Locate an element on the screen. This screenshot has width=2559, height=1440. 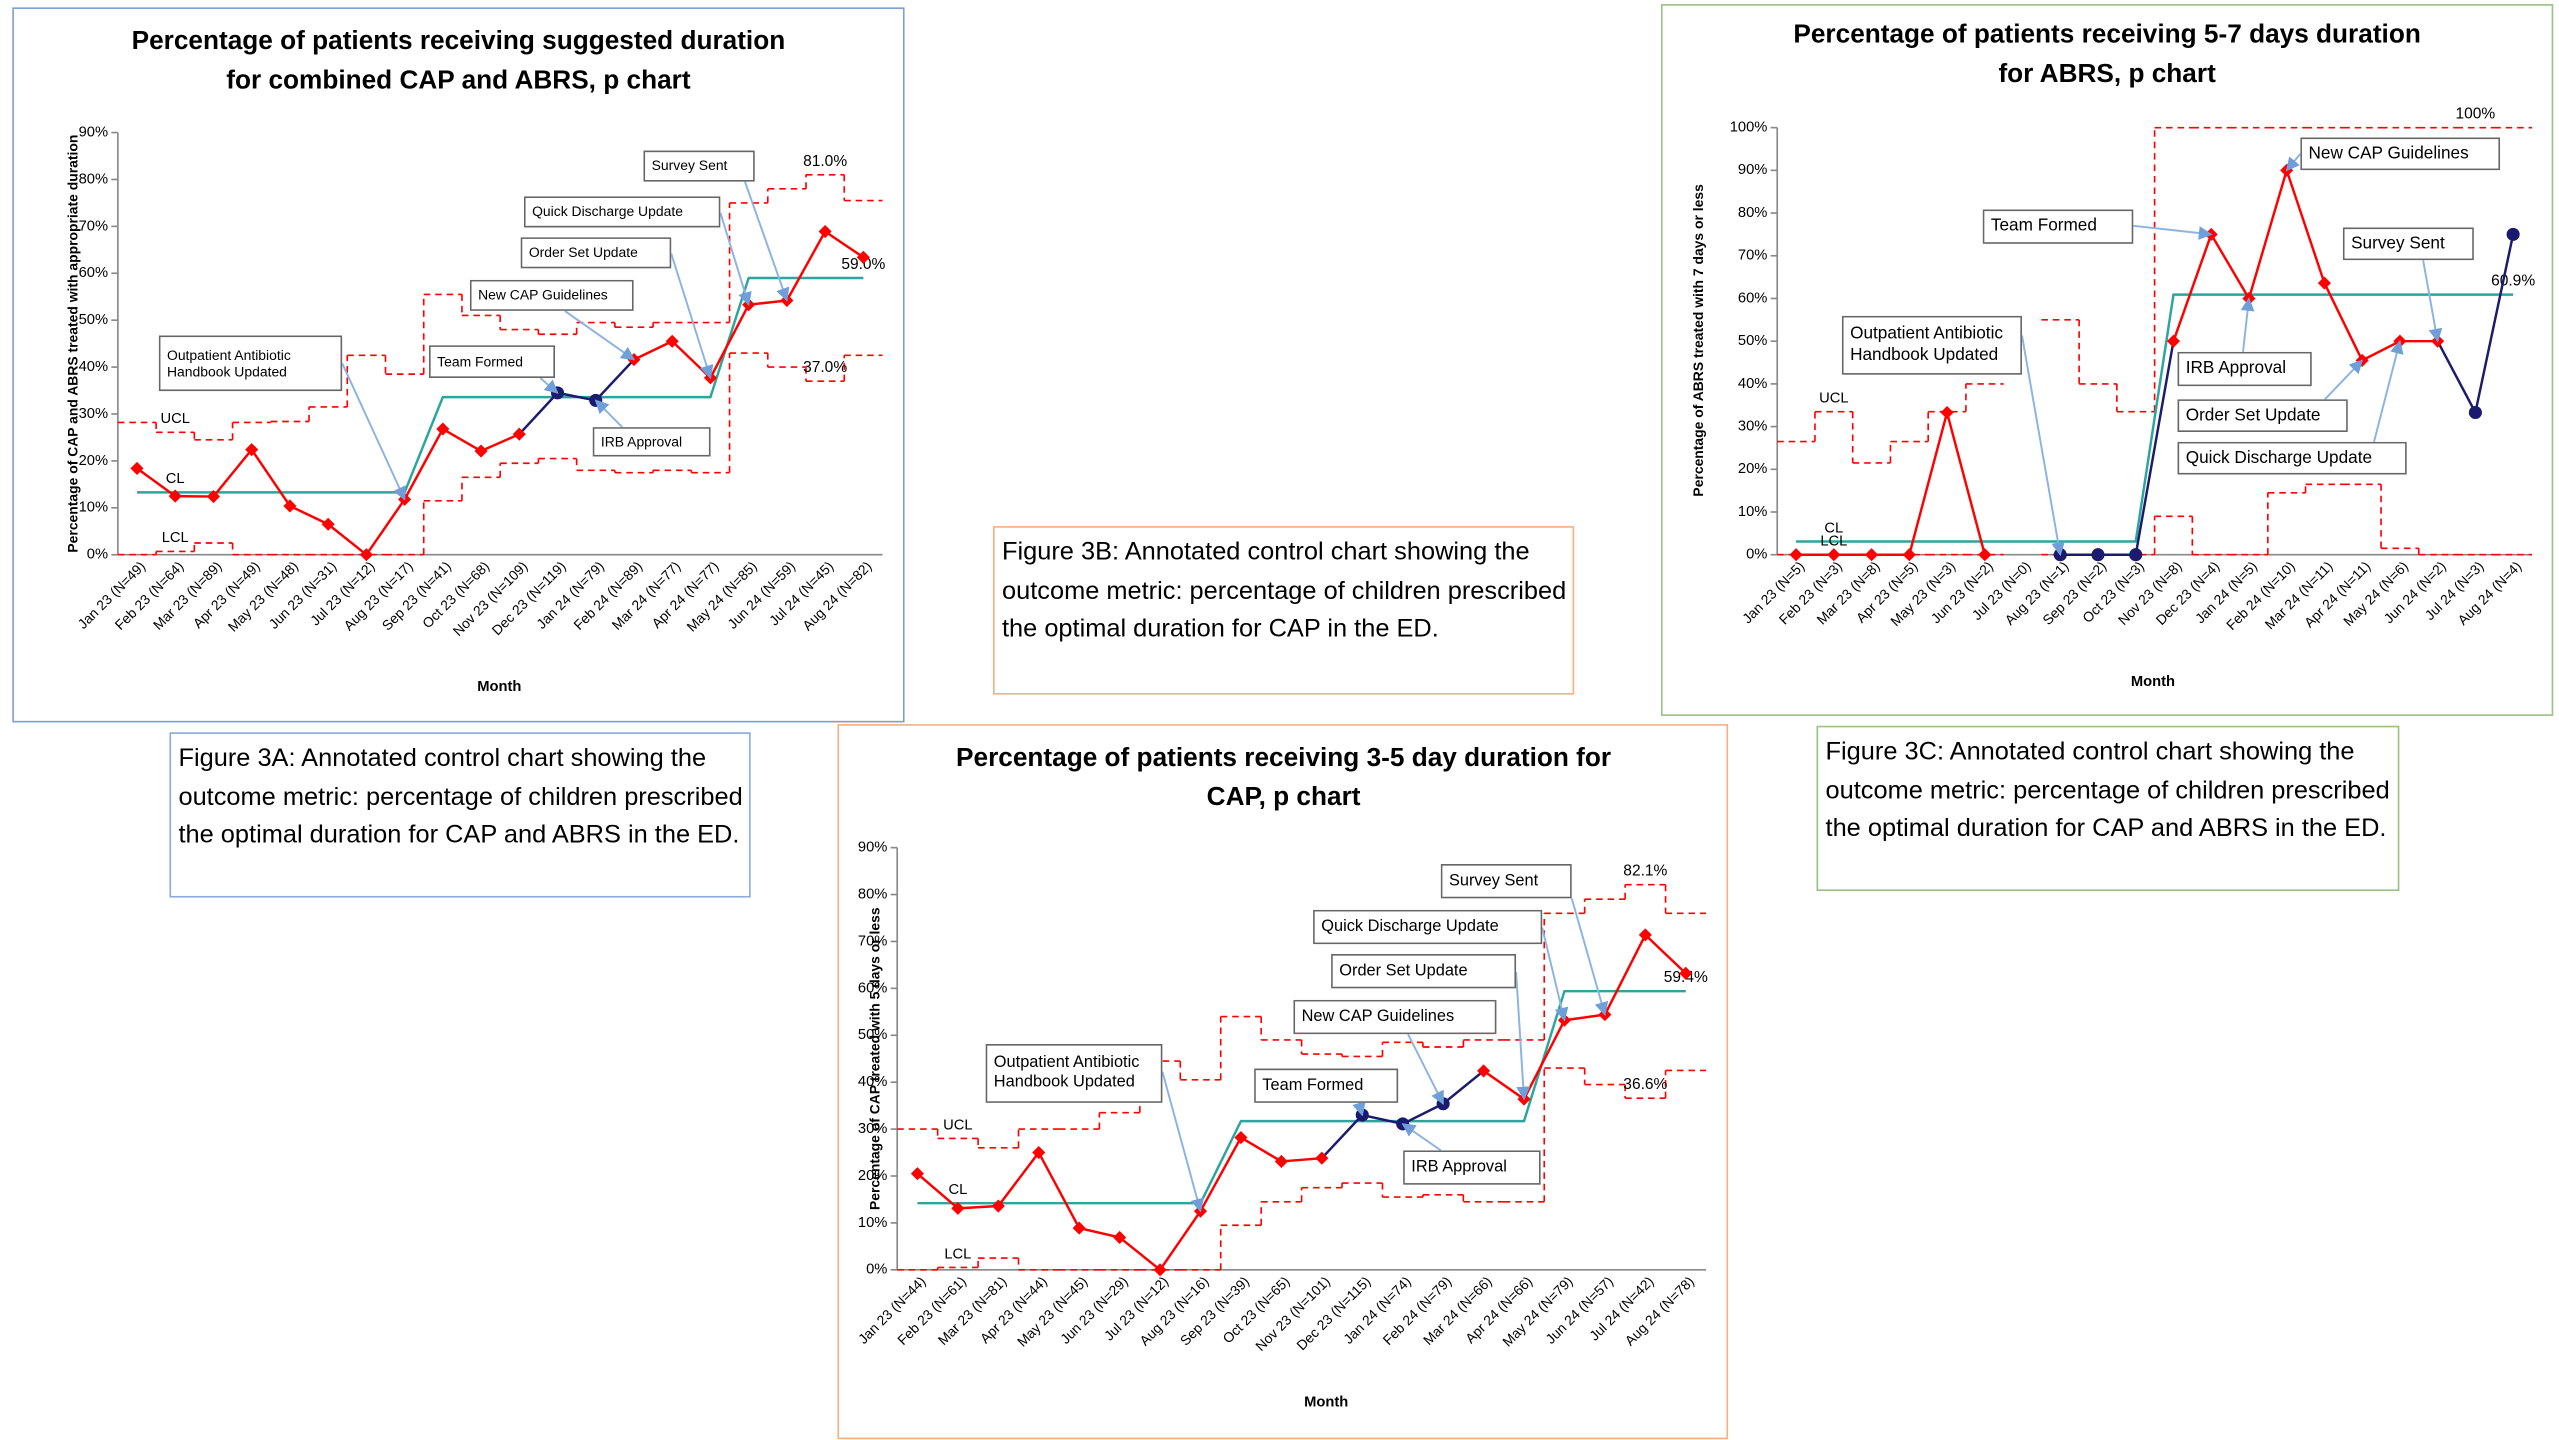
y-tick-label: 30% is located at coordinates (1752, 426).